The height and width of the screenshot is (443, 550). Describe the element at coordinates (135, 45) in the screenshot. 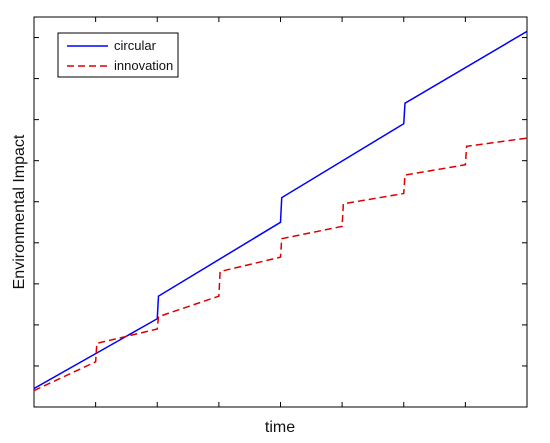

I see `legend-label-circular: circular` at that location.